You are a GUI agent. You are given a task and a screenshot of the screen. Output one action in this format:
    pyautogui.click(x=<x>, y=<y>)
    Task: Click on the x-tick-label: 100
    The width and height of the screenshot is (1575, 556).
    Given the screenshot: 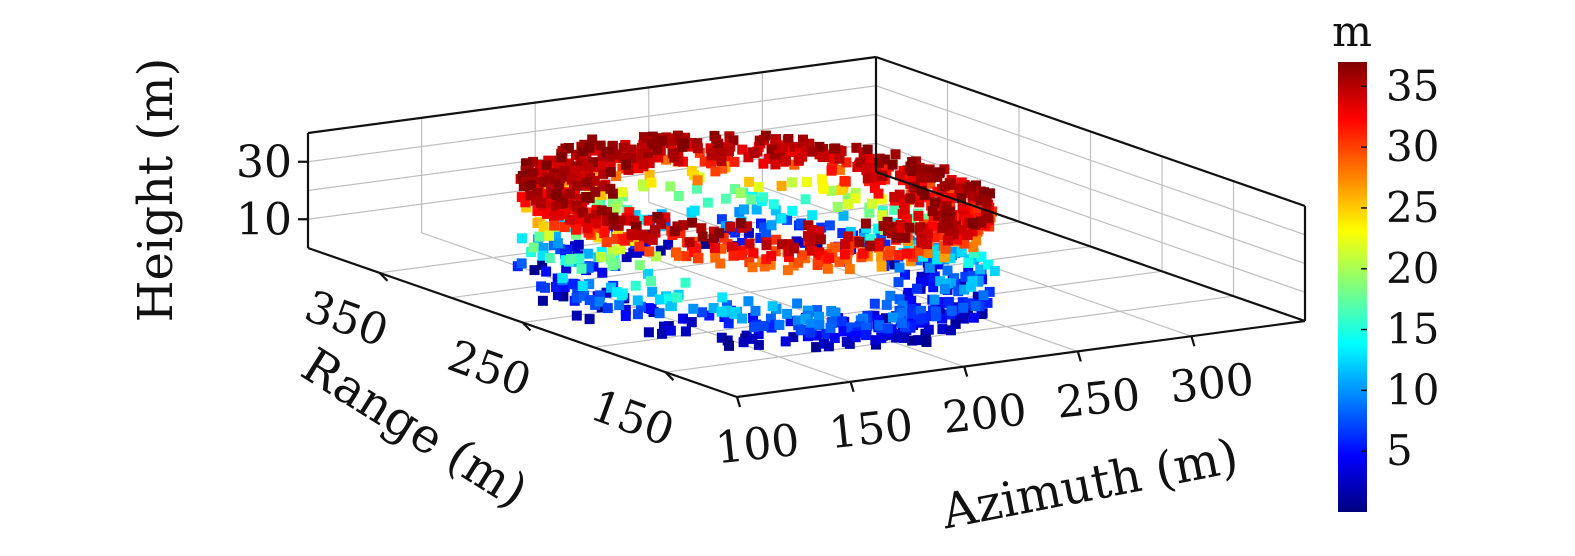 What is the action you would take?
    pyautogui.click(x=757, y=444)
    